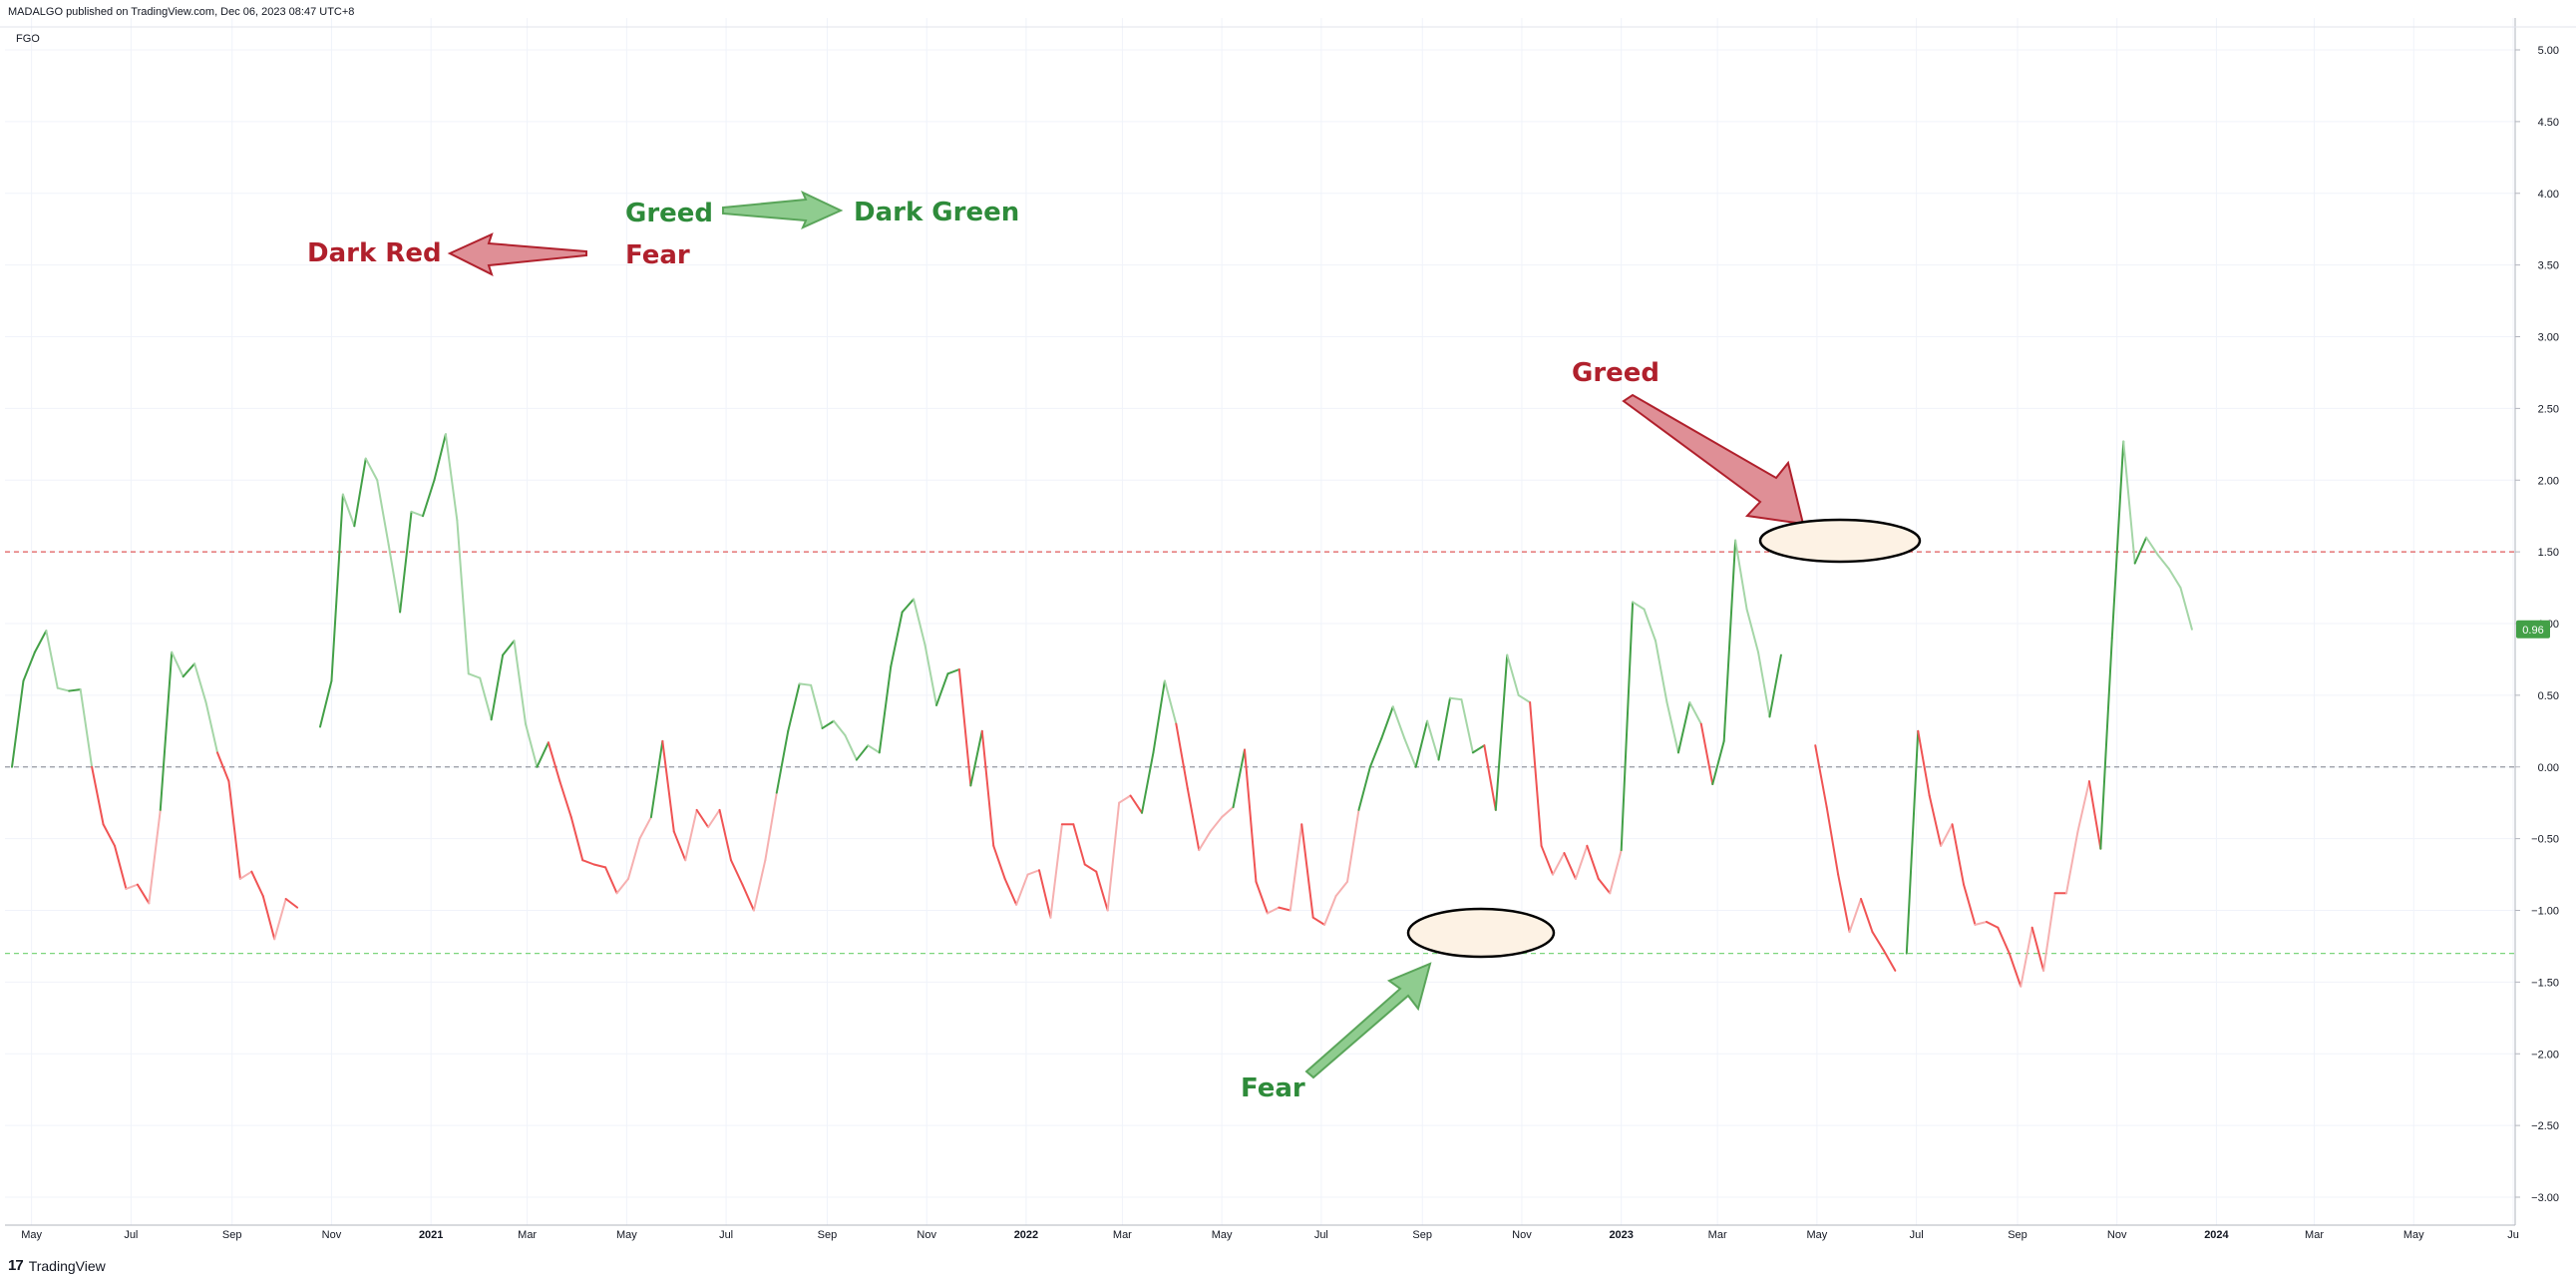  I want to click on x-axis-tick-label: 2023, so click(1621, 1235).